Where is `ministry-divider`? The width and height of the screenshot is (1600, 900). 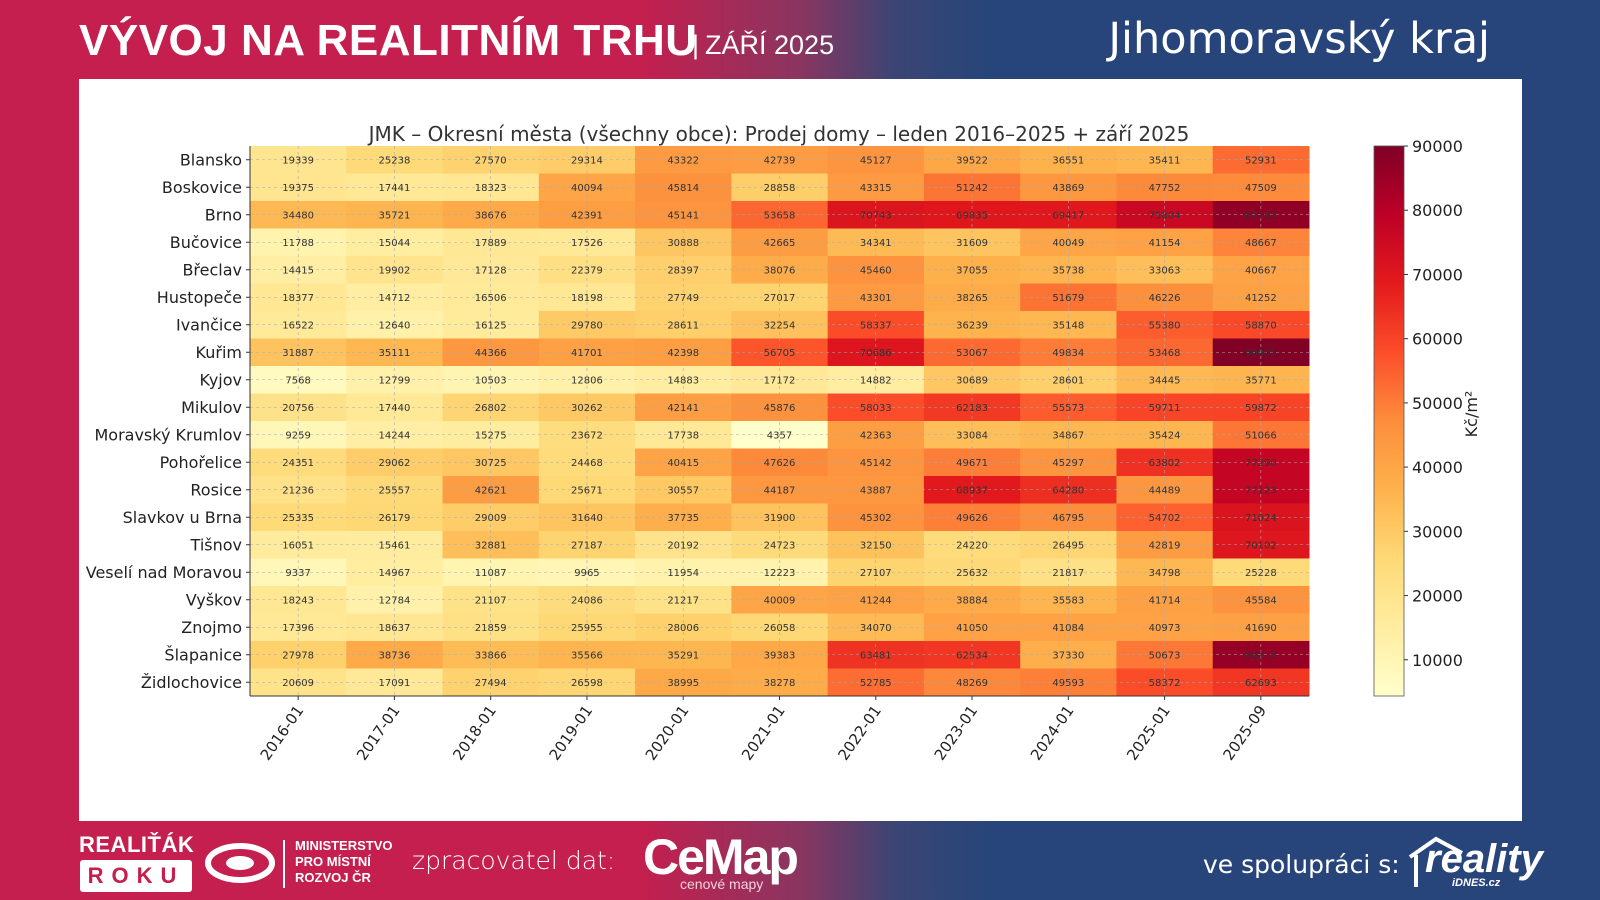 ministry-divider is located at coordinates (284, 864).